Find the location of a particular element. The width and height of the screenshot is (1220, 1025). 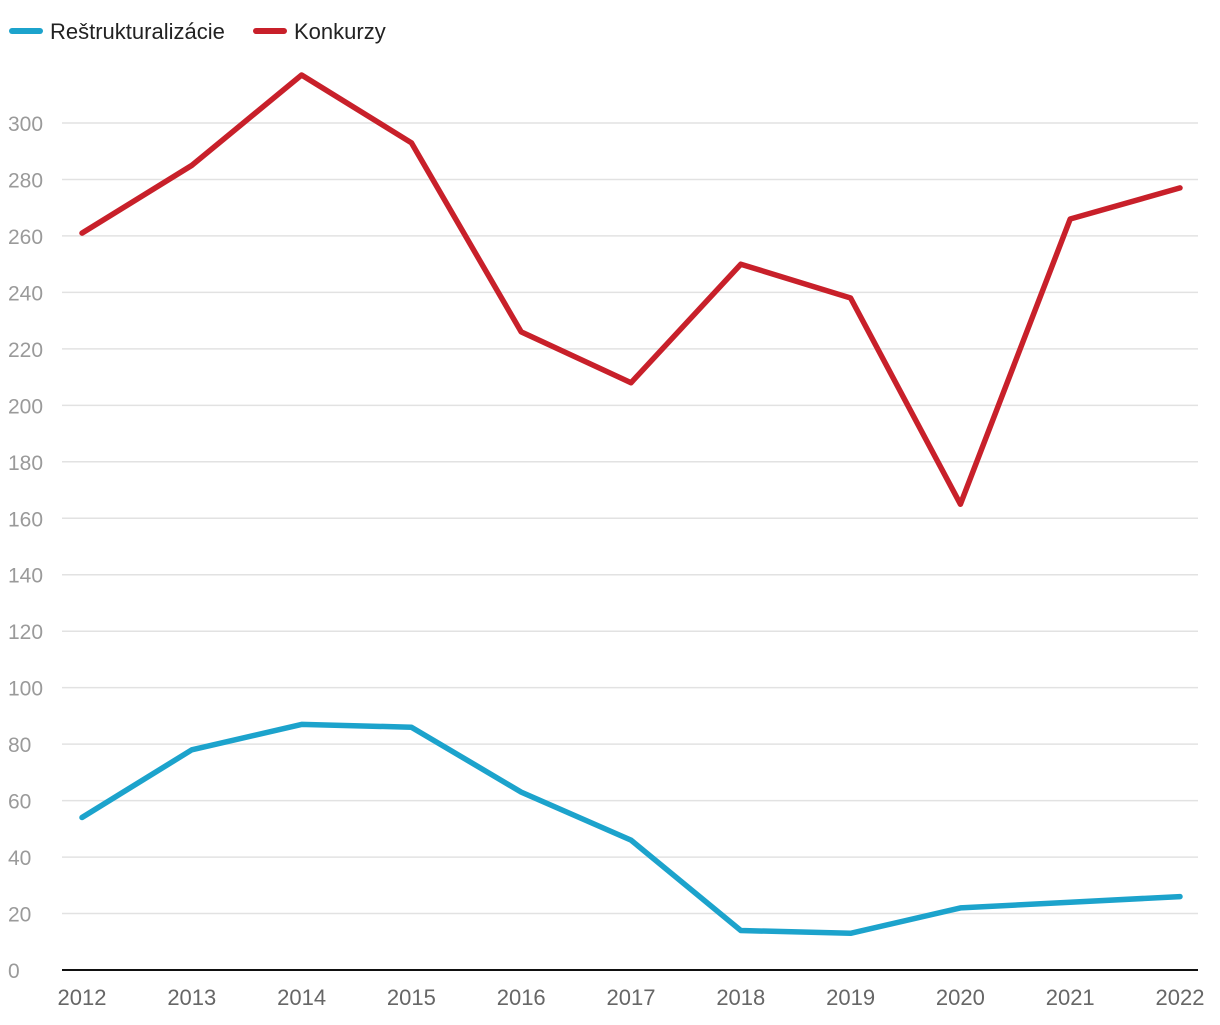

y-tick-label: 160 is located at coordinates (25, 519).